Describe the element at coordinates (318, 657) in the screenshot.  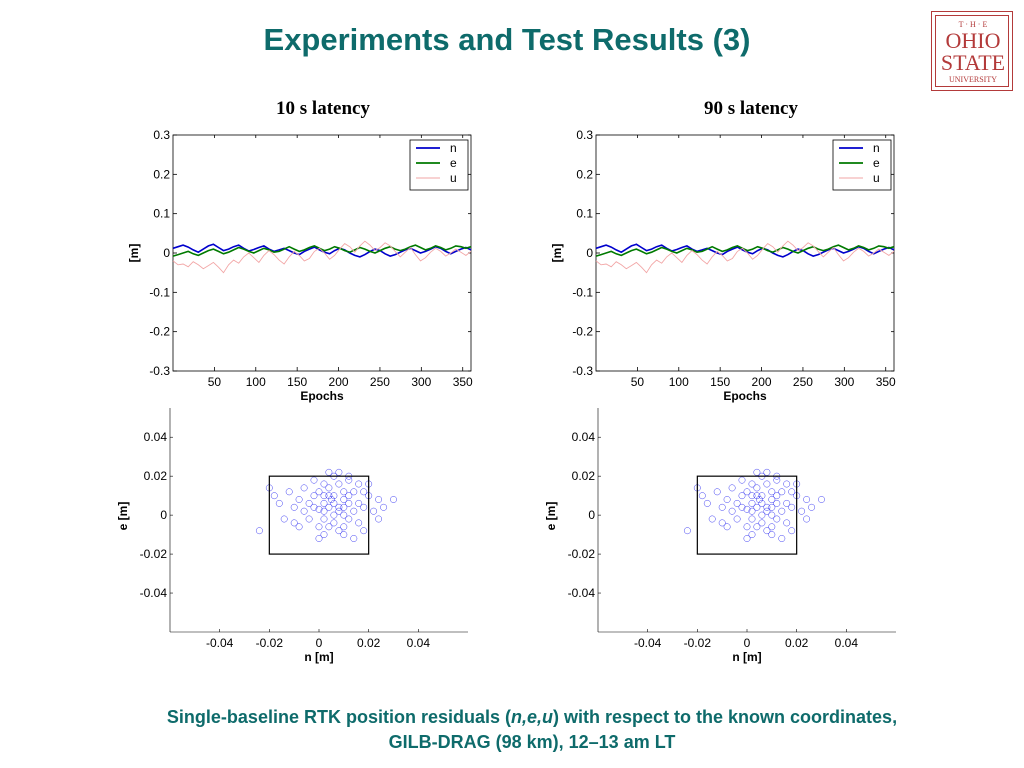
I see `x-axis-label: n [m]` at that location.